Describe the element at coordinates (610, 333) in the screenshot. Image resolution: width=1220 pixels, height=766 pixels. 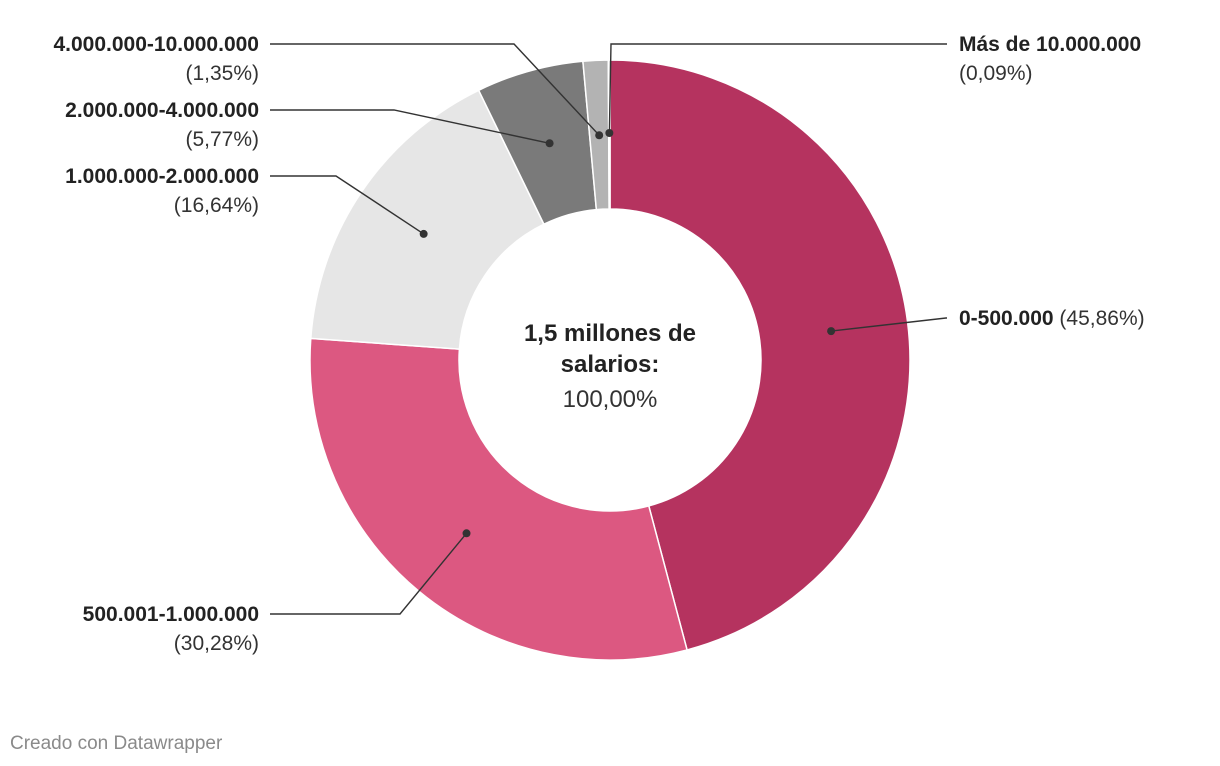
I see `center-title-line-1: 1,5 millones de` at that location.